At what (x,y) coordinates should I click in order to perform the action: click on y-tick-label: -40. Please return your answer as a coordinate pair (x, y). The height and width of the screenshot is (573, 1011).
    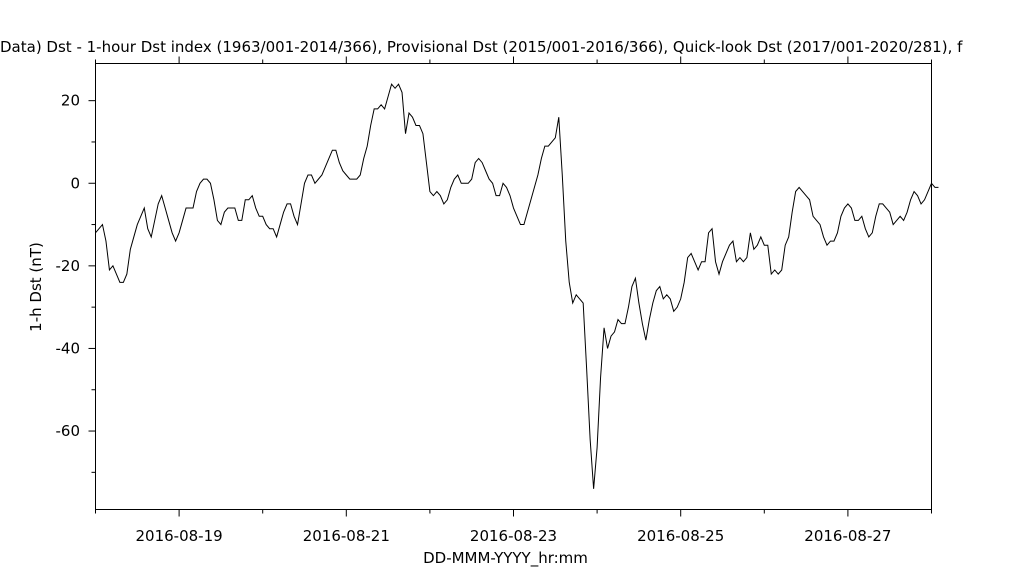
    Looking at the image, I should click on (68, 348).